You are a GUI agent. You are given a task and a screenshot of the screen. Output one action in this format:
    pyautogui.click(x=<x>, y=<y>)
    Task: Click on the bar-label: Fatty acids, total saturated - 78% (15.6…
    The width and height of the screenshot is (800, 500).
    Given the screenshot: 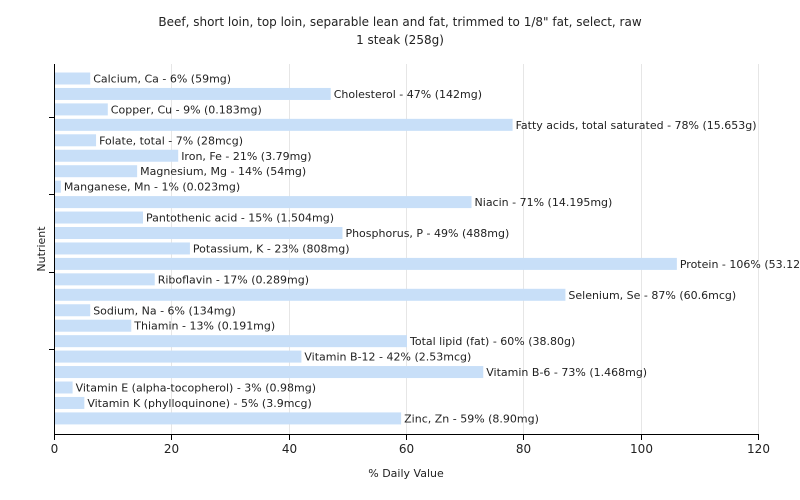 What is the action you would take?
    pyautogui.click(x=636, y=125)
    